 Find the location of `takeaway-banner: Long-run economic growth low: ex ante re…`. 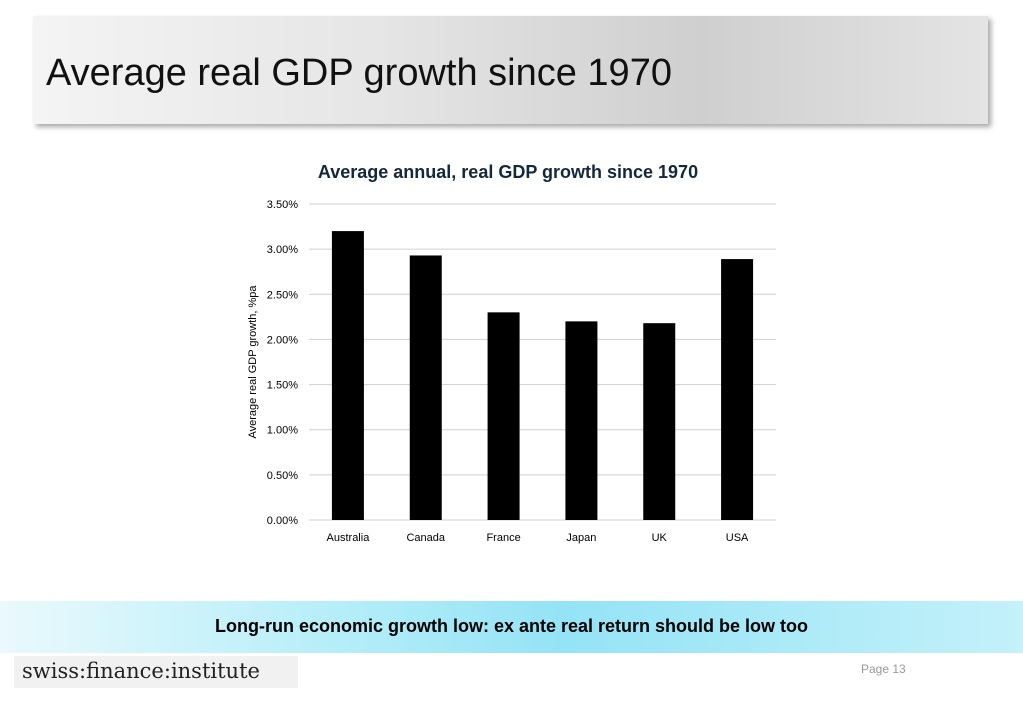

takeaway-banner: Long-run economic growth low: ex ante re… is located at coordinates (511, 627).